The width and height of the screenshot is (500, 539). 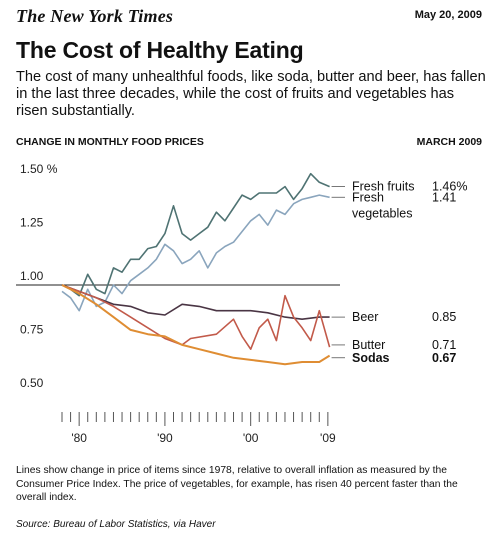 What do you see at coordinates (32, 330) in the screenshot?
I see `y-tick-label: 0.75` at bounding box center [32, 330].